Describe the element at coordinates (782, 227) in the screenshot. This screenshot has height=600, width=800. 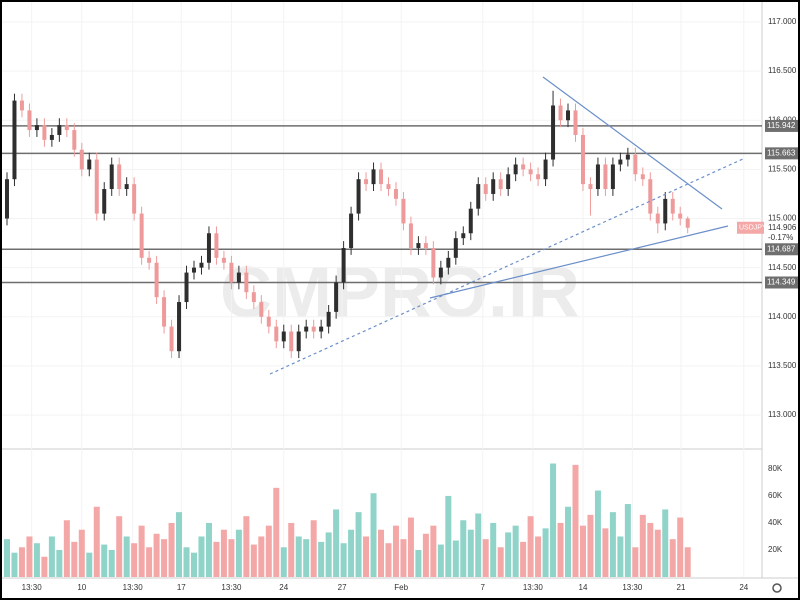
I see `last-price-label: 114.906` at that location.